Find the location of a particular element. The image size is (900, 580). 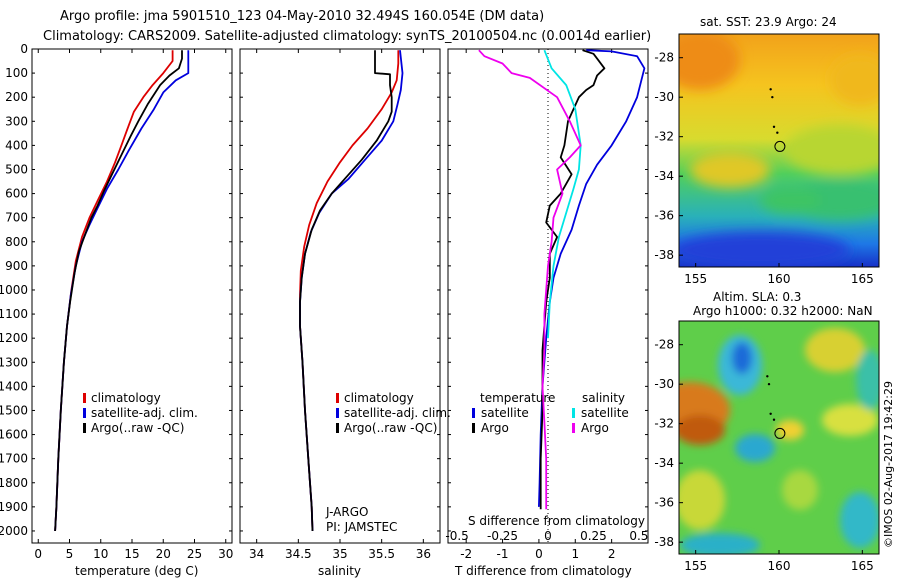

y-tick-label: 1900 is located at coordinates (14, 507).